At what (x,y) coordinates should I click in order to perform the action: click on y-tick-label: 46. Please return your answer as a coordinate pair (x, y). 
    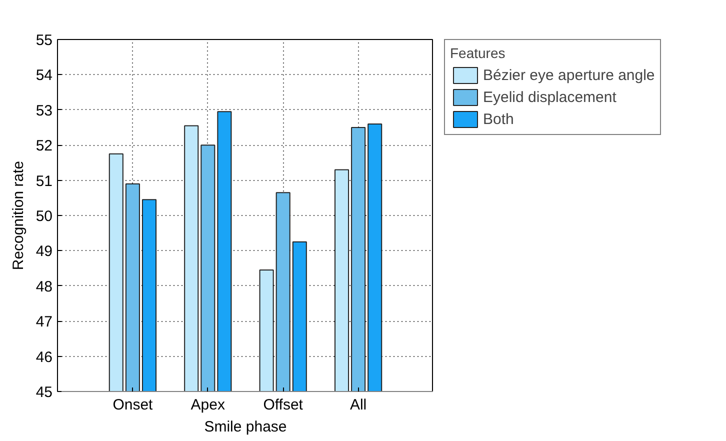
    Looking at the image, I should click on (44, 357).